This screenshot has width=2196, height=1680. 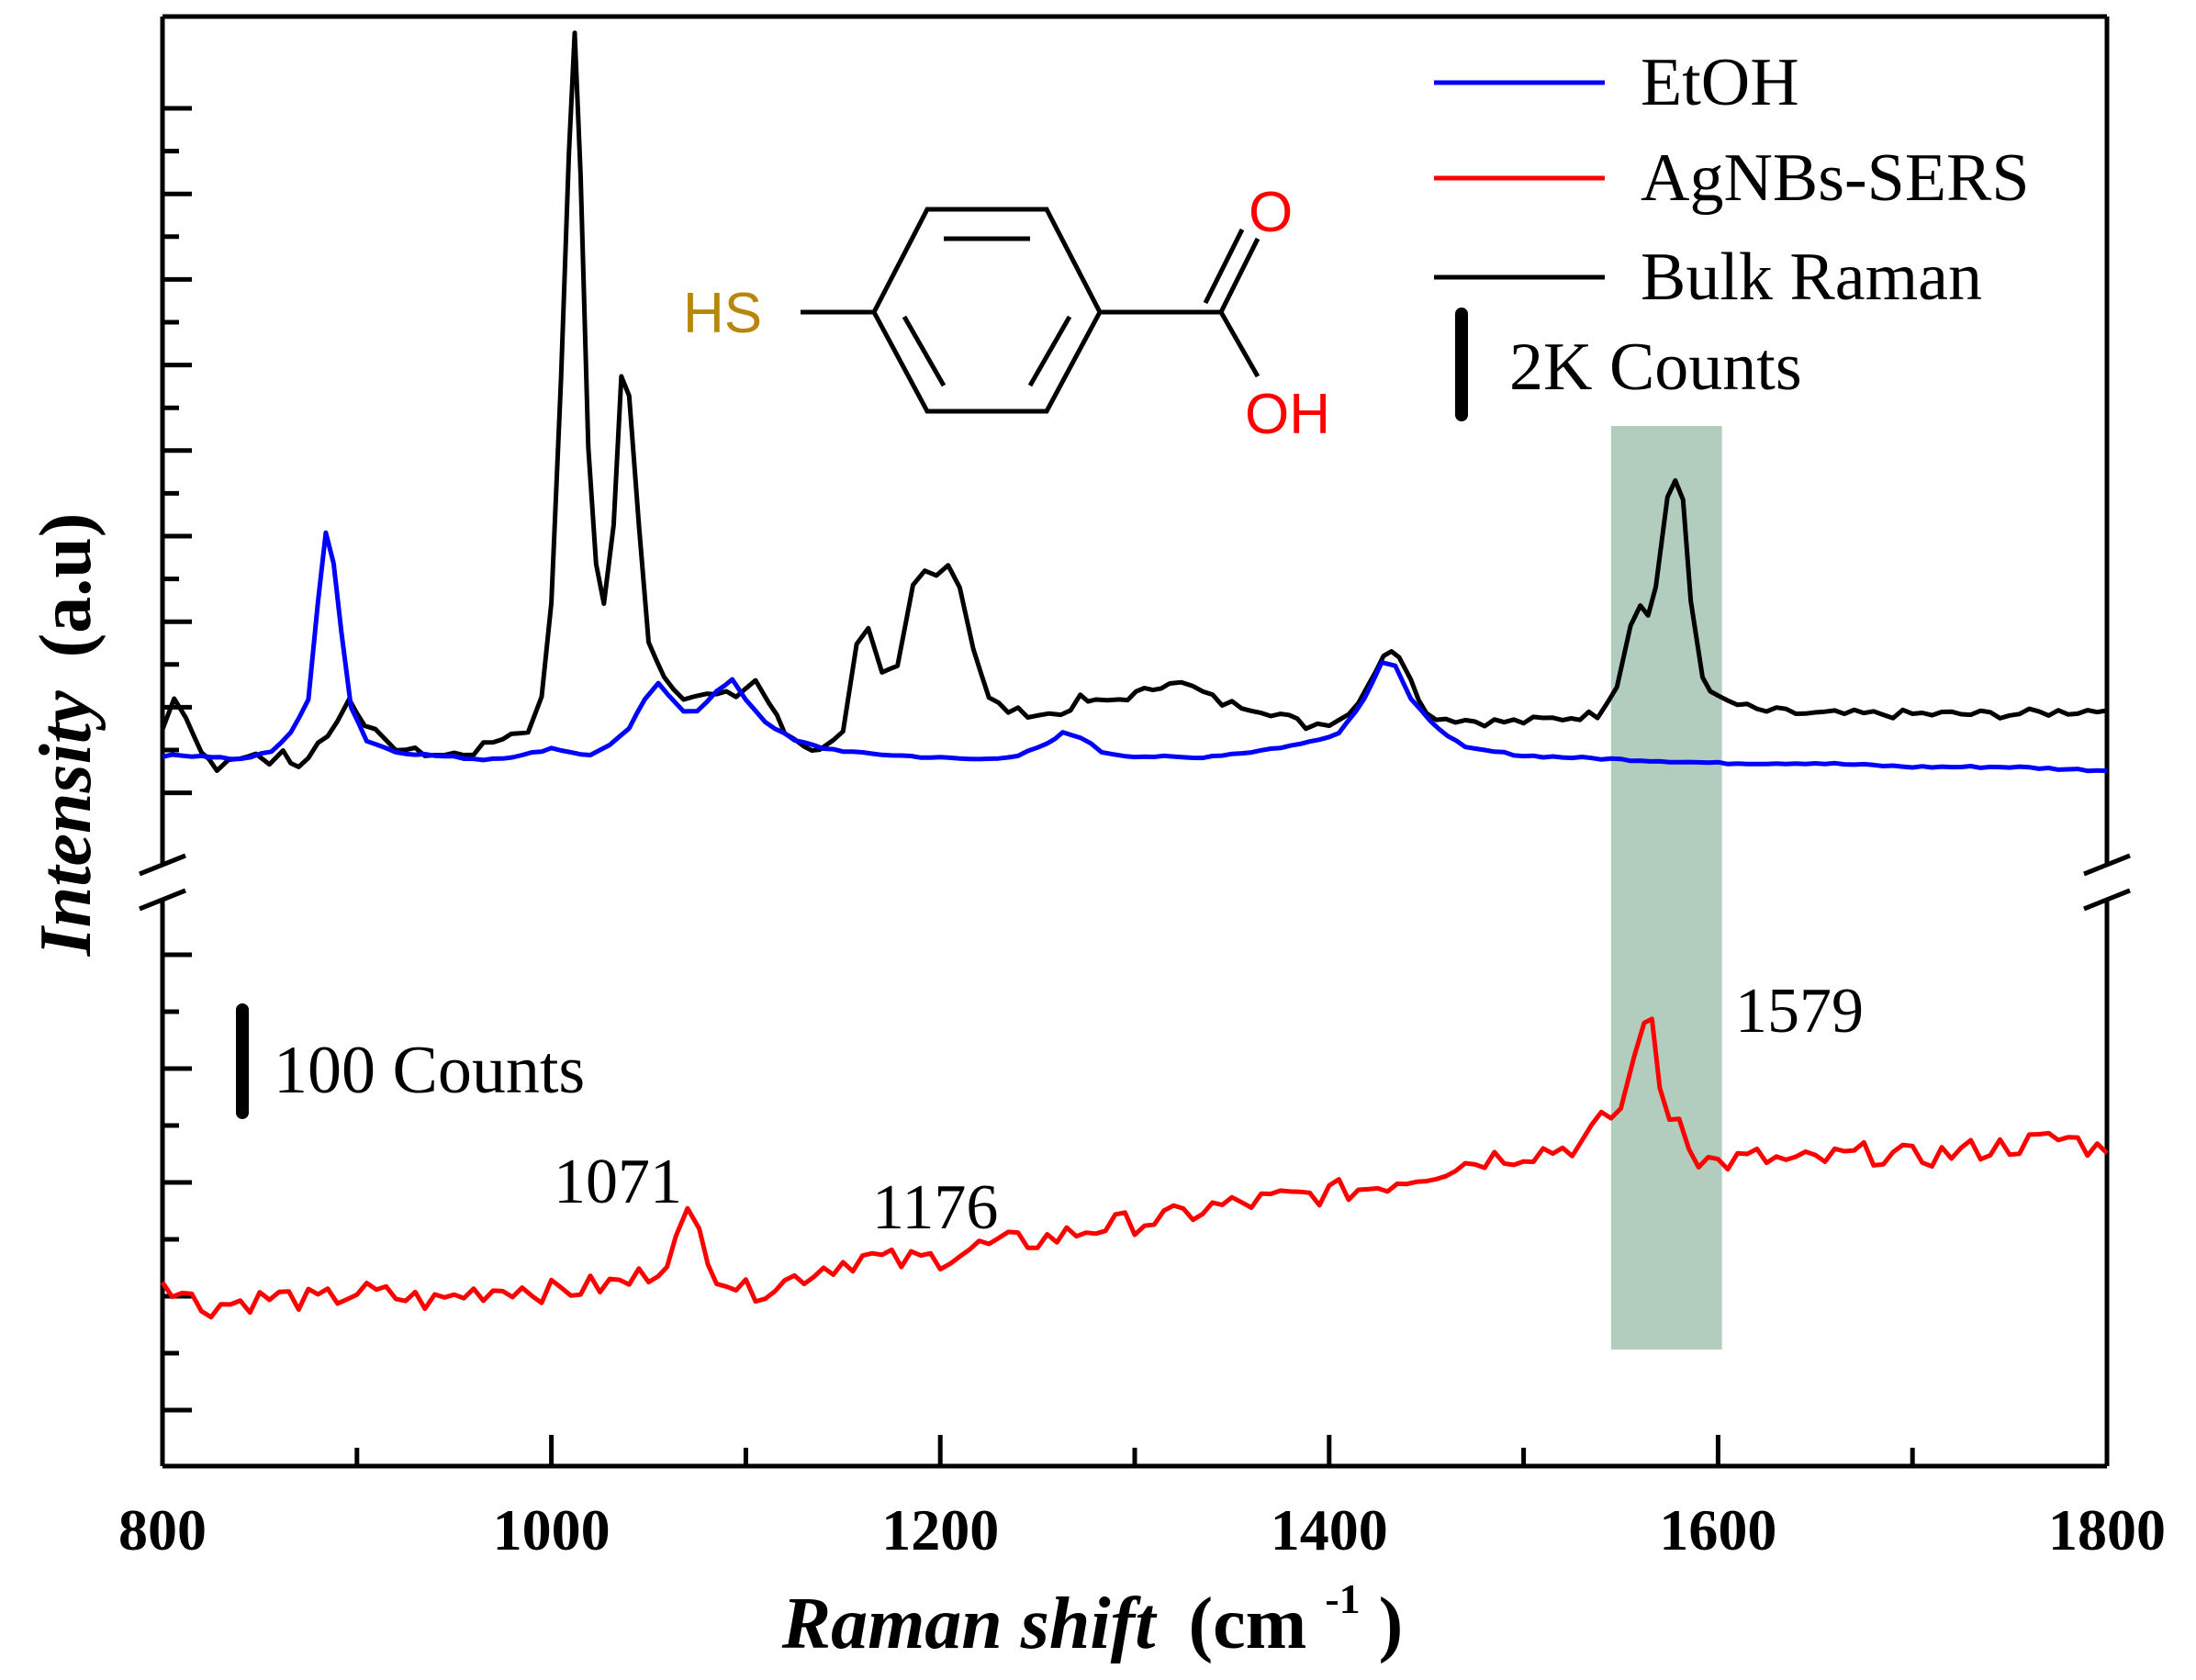 What do you see at coordinates (2107, 882) in the screenshot?
I see `axis-break-right` at bounding box center [2107, 882].